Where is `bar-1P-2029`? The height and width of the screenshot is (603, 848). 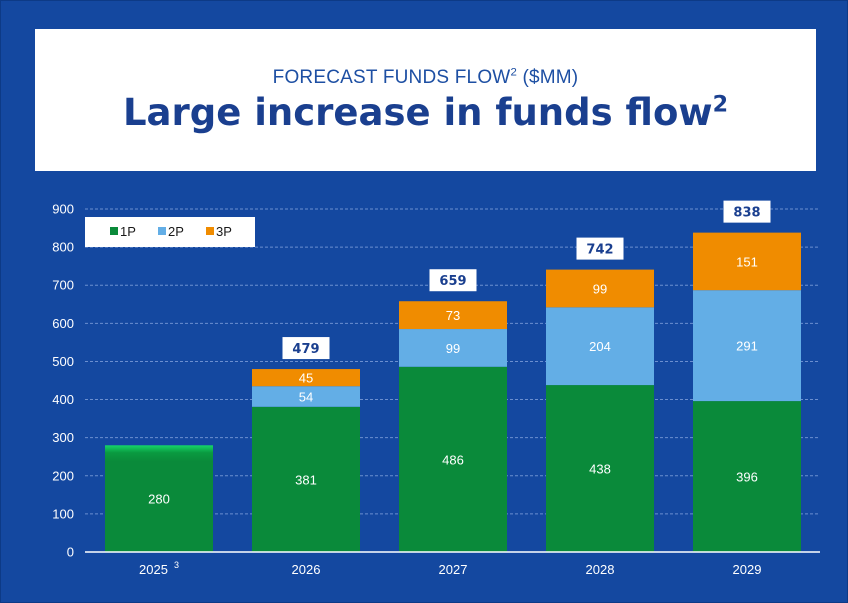 bar-1P-2029 is located at coordinates (747, 476).